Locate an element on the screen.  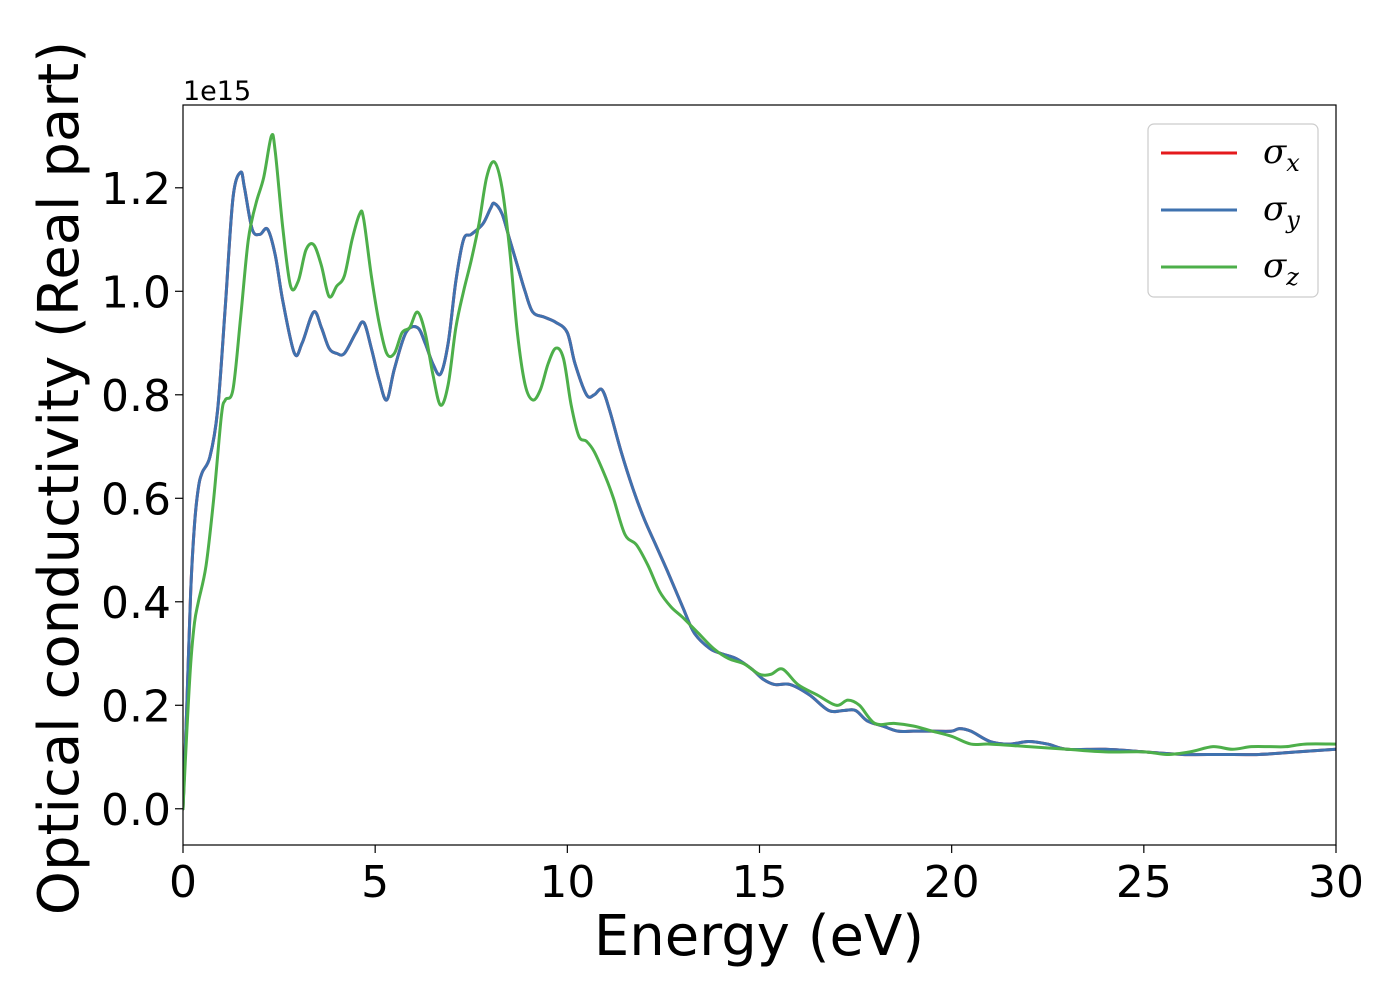
y-tick-label: 0.4 is located at coordinates (136, 603).